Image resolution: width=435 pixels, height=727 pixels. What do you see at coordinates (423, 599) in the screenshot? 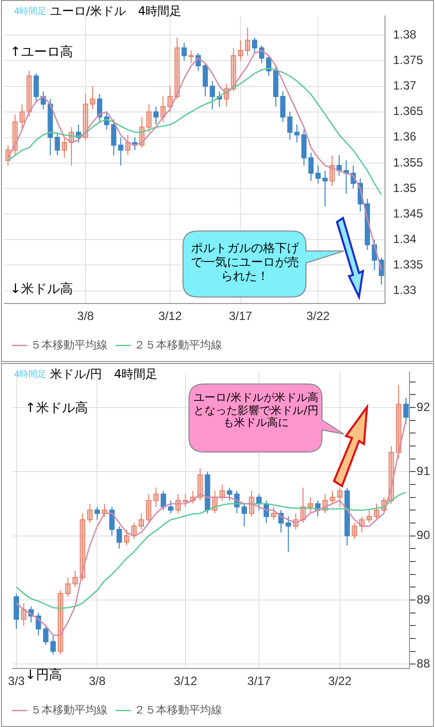
I see `y-tick-label: 89` at bounding box center [423, 599].